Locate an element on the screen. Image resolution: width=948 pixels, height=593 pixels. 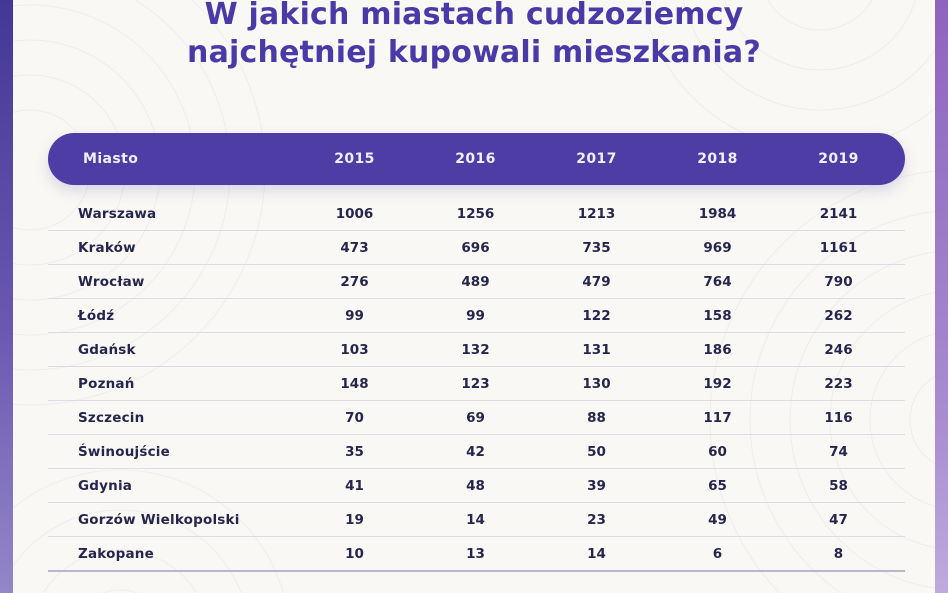
value-cell-2018: 969 is located at coordinates (717, 247).